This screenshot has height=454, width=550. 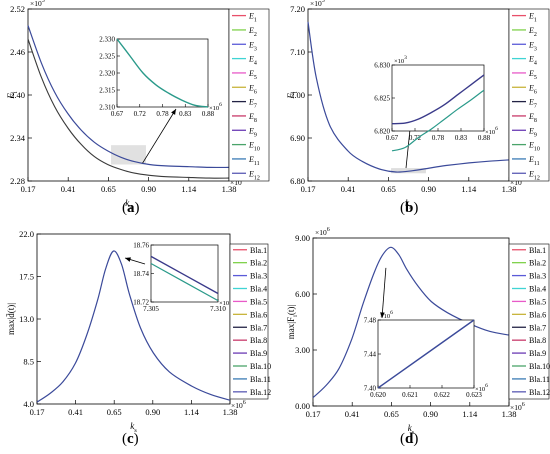 What do you see at coordinates (258, 353) in the screenshot?
I see `legend-label: Bla.9` at bounding box center [258, 353].